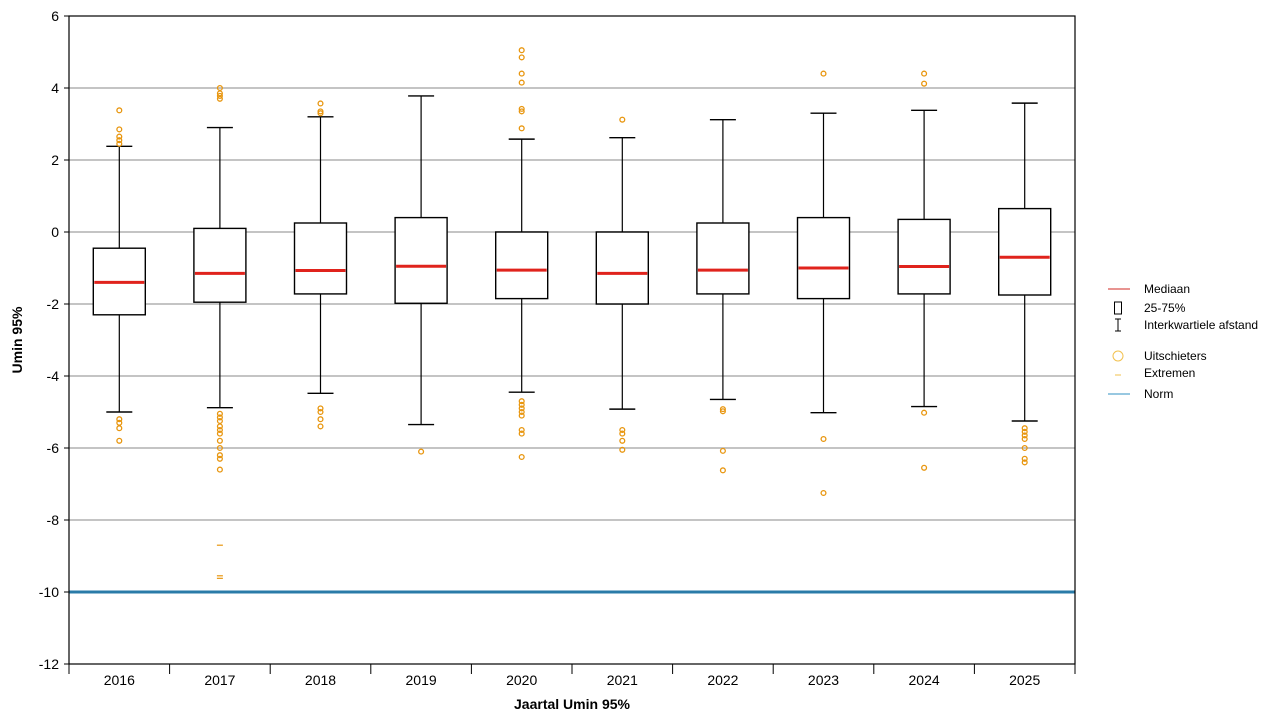 Image resolution: width=1271 pixels, height=711 pixels. I want to click on legend-label: Mediaan, so click(1167, 289).